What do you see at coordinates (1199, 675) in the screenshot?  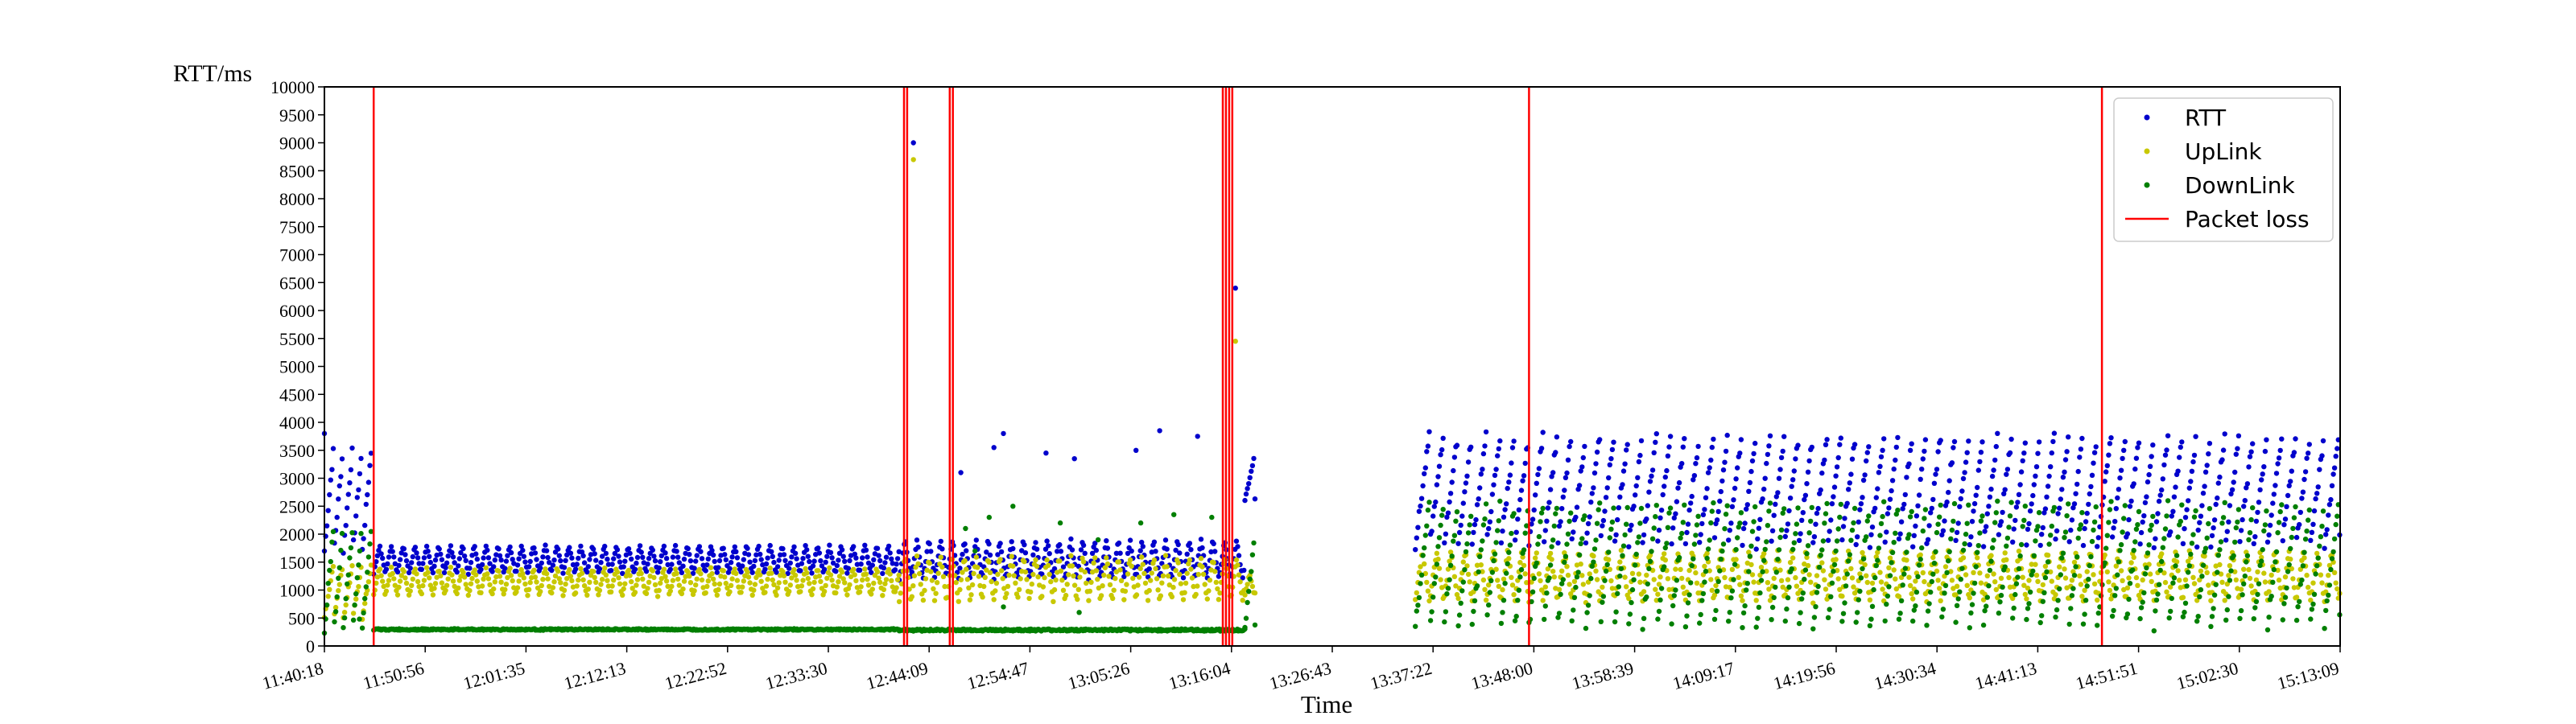 I see `x-tick-label: 13:16:04` at bounding box center [1199, 675].